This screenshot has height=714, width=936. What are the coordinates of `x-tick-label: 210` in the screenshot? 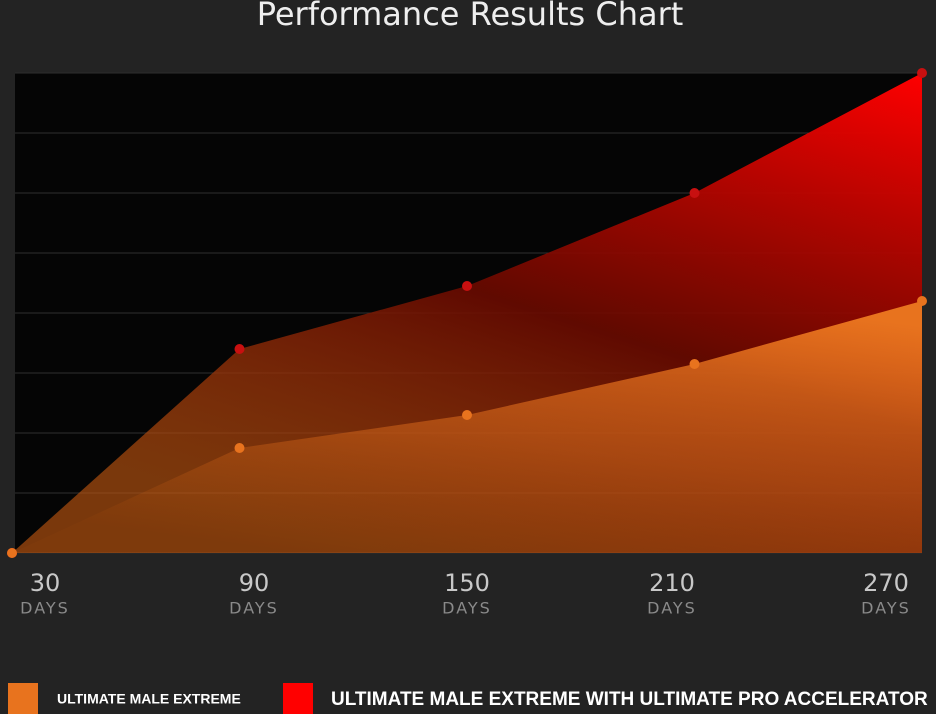 It's located at (672, 583).